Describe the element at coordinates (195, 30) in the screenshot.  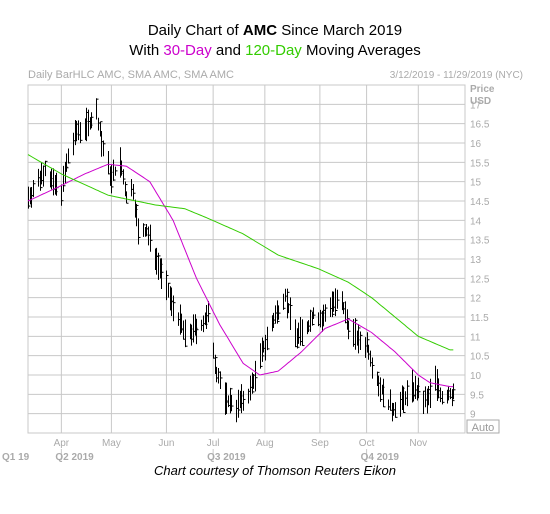
I see `title-prefix: Daily Chart of` at that location.